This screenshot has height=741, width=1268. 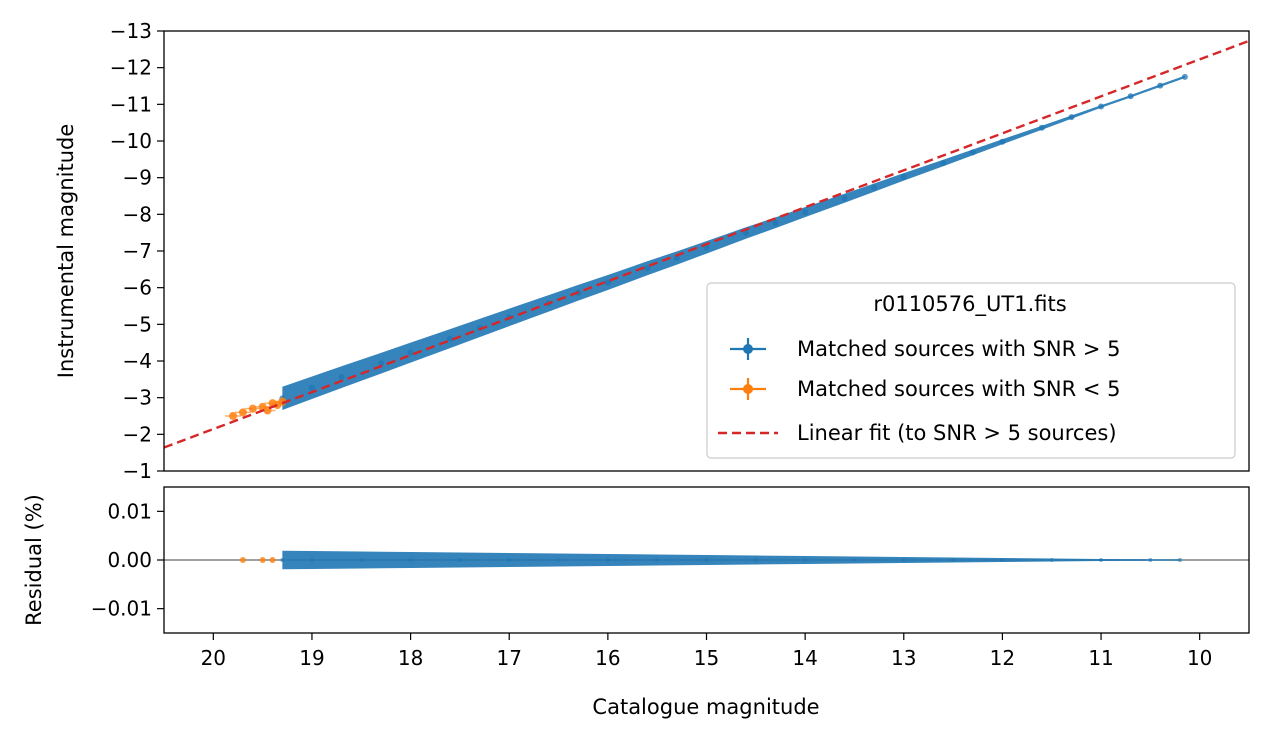 What do you see at coordinates (131, 104) in the screenshot?
I see `y-tick-label: −11` at bounding box center [131, 104].